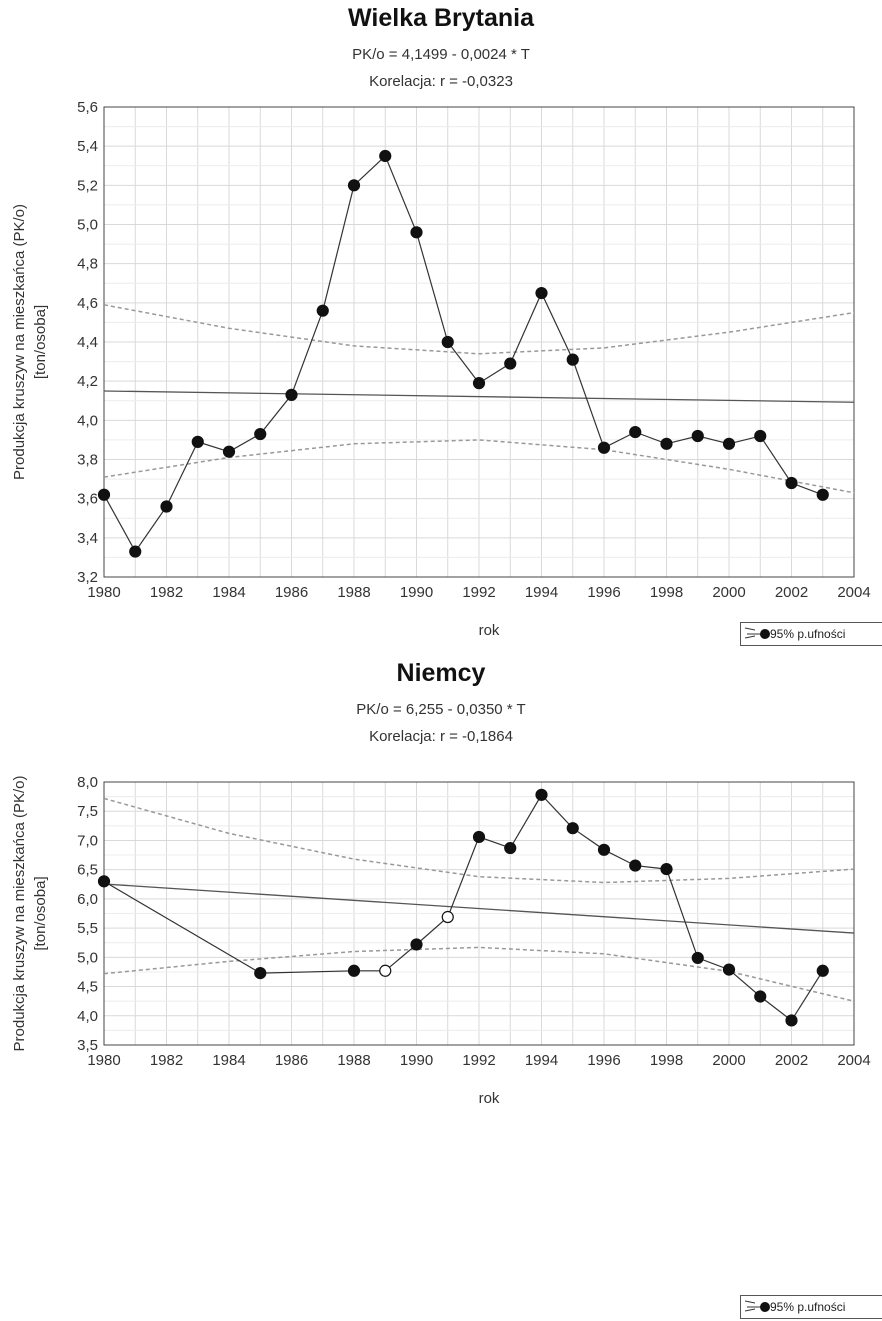 Image resolution: width=882 pixels, height=1321 pixels. Describe the element at coordinates (441, 709) in the screenshot. I see `chart-equation: PK/o = 6,255 - 0,0350 * T` at that location.